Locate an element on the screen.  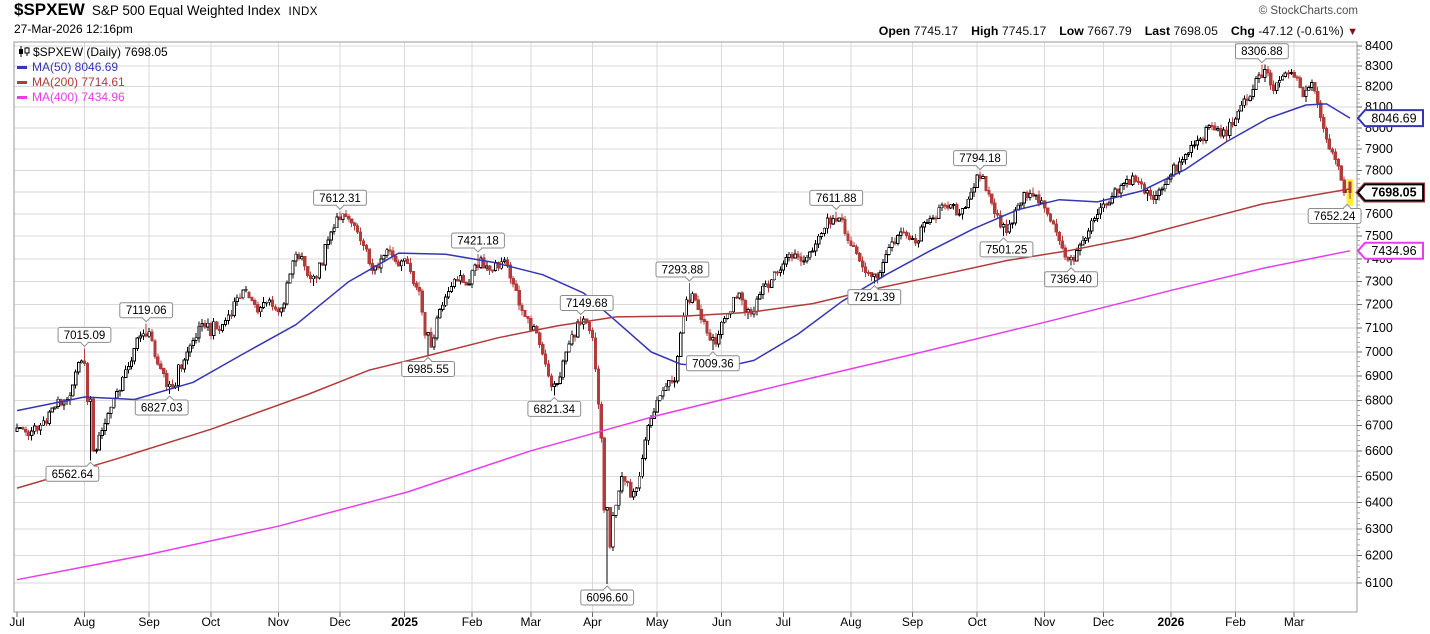
price-annotation: 6096.60 is located at coordinates (607, 595).